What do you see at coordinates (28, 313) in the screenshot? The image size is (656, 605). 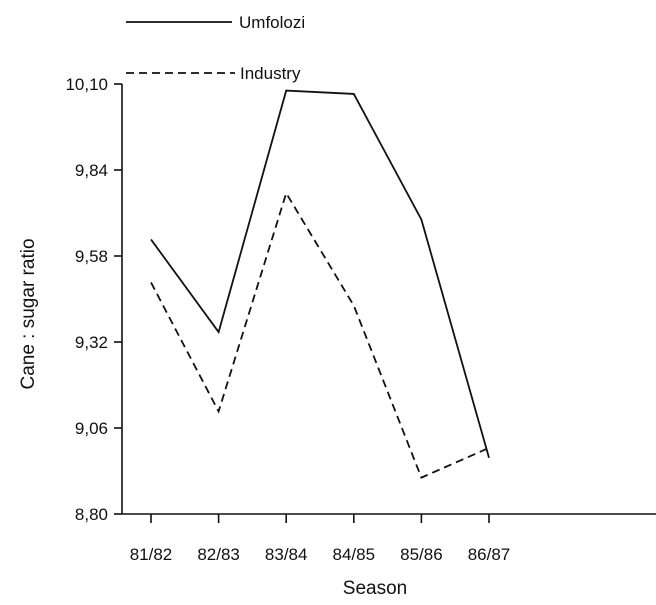 I see `y-axis-title: Cane : sugar ratio` at bounding box center [28, 313].